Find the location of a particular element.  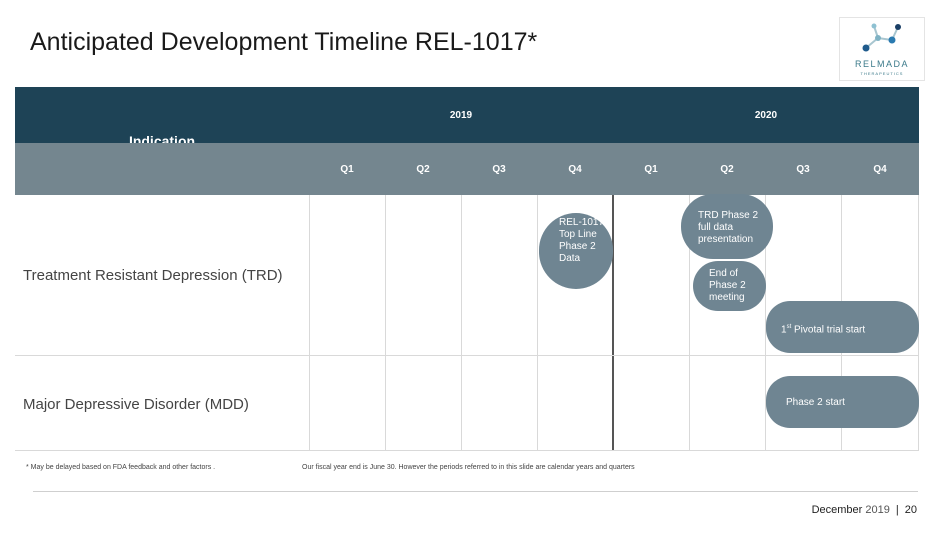

pivotal-ordinal: 1 is located at coordinates (784, 330).